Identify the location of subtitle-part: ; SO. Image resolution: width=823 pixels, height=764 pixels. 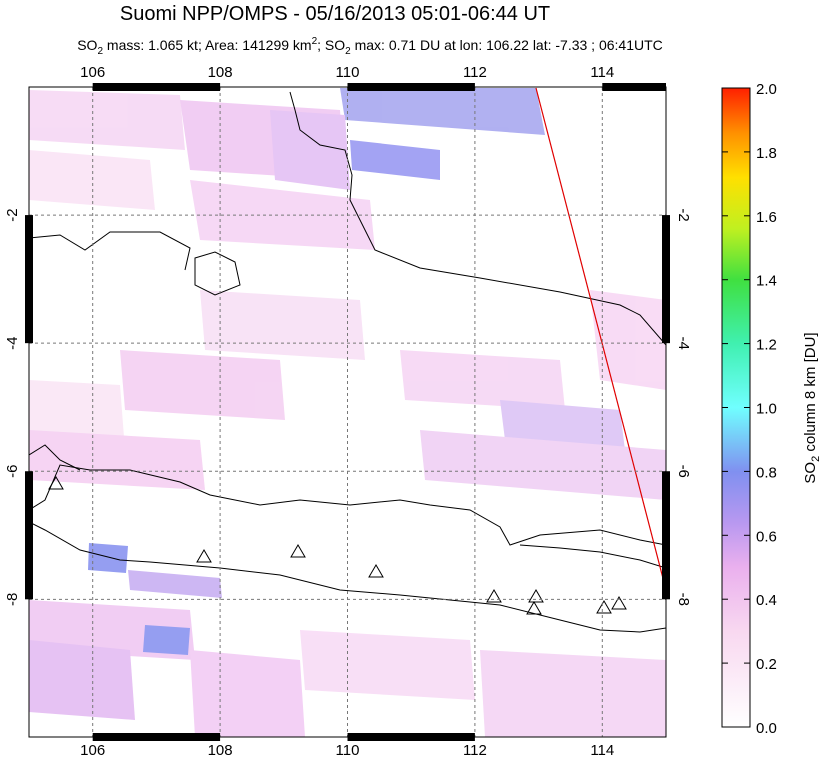
(331, 45).